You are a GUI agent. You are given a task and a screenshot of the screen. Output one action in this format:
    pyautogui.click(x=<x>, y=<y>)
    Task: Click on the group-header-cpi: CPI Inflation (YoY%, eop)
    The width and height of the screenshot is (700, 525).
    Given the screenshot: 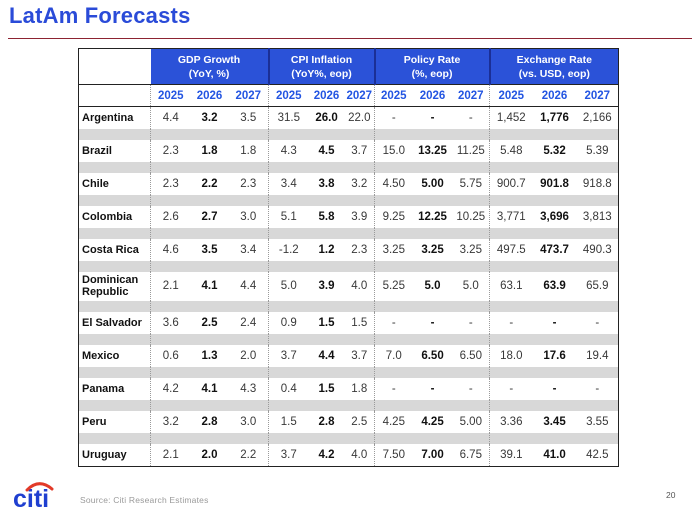 What is the action you would take?
    pyautogui.click(x=321, y=67)
    